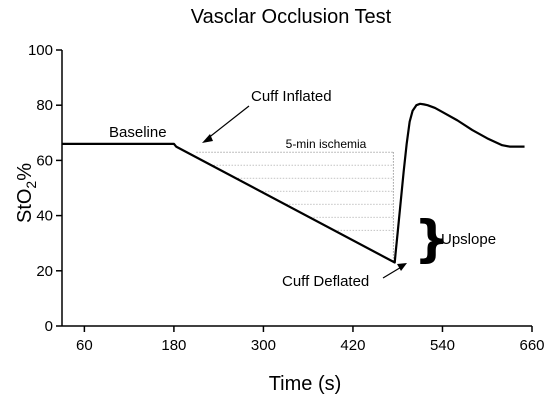  What do you see at coordinates (402, 267) in the screenshot?
I see `cuff-deflated-arrowhead` at bounding box center [402, 267].